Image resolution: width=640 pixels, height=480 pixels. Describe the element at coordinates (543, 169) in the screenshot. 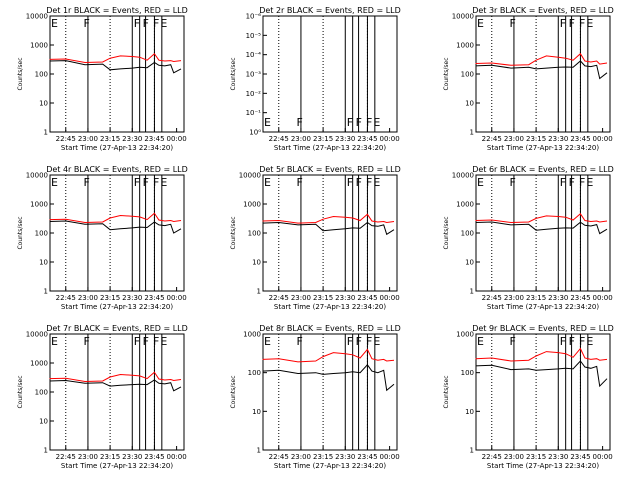

I see `chart-title: Det 6r BLACK = Events, RED = LLD` at that location.